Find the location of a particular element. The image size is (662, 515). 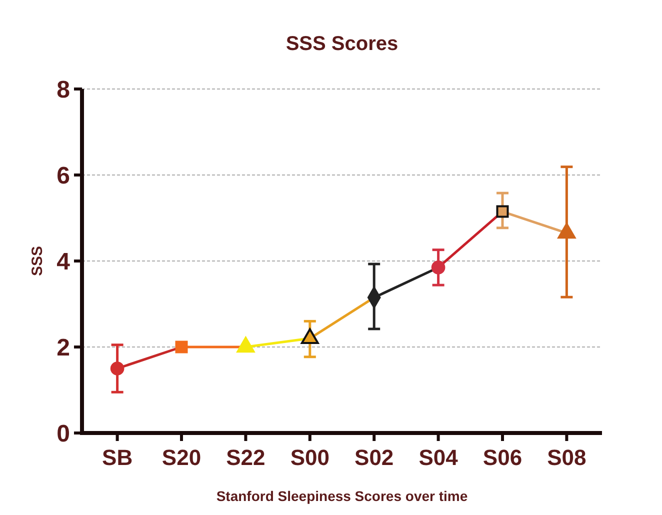

x-tick-label: S00 is located at coordinates (310, 457).